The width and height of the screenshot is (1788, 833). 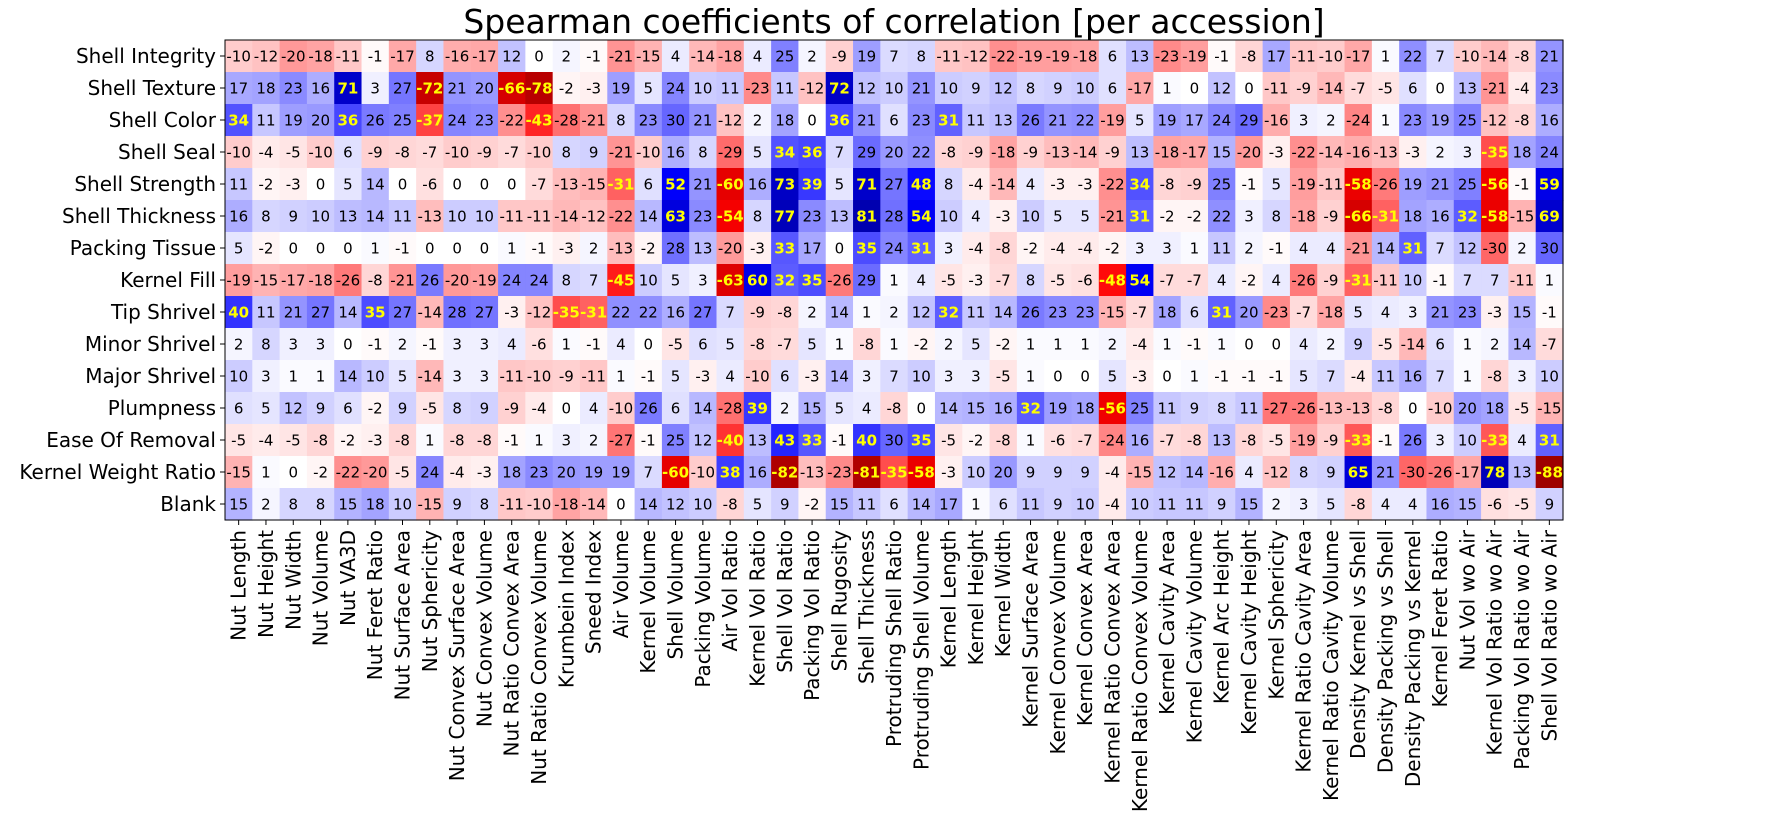 What do you see at coordinates (867, 607) in the screenshot?
I see `x-tick-label: Shell Thickness` at bounding box center [867, 607].